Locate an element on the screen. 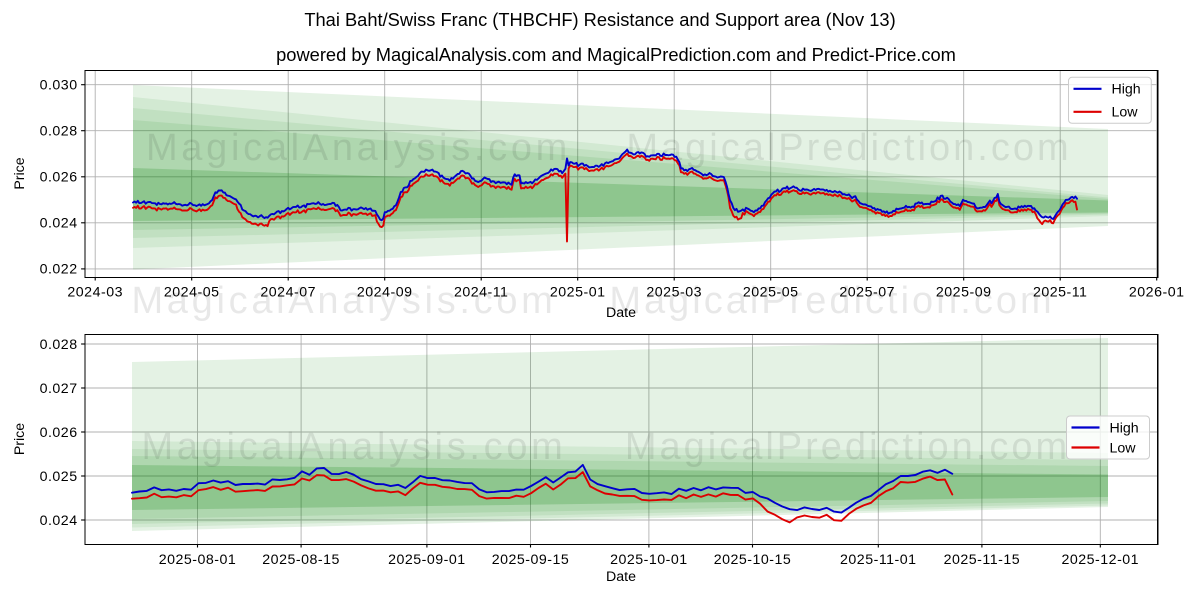 The height and width of the screenshot is (605, 1200). svg-text: 2025-03 is located at coordinates (674, 293).